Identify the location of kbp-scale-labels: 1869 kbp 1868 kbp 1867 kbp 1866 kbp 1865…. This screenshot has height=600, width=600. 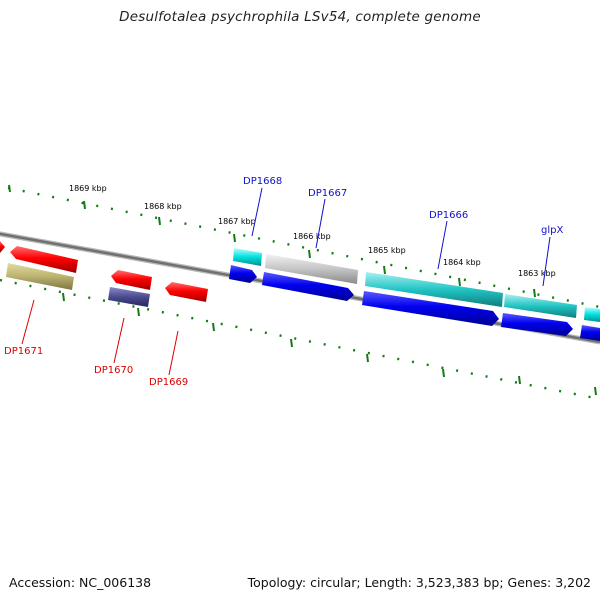
(312, 231).